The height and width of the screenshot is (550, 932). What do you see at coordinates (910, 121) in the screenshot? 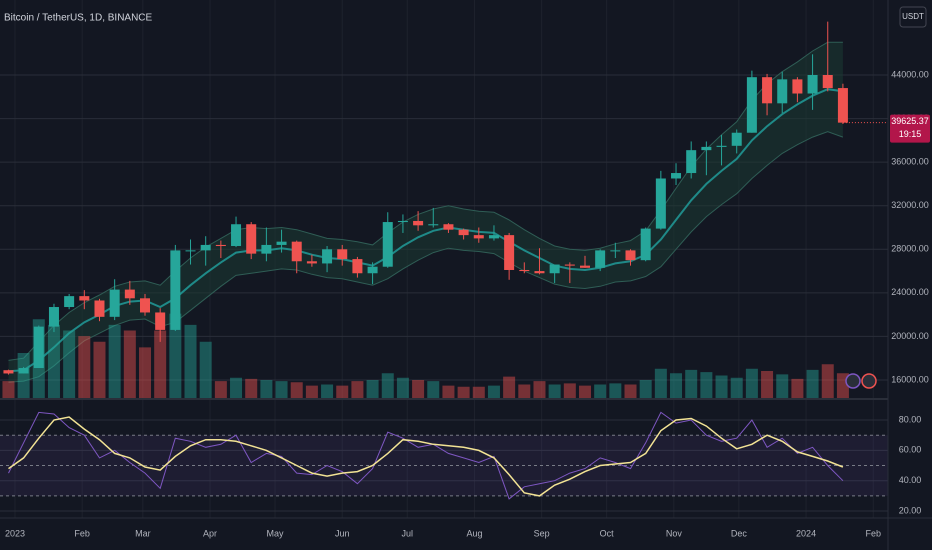
I see `last-price: 39625.37` at bounding box center [910, 121].